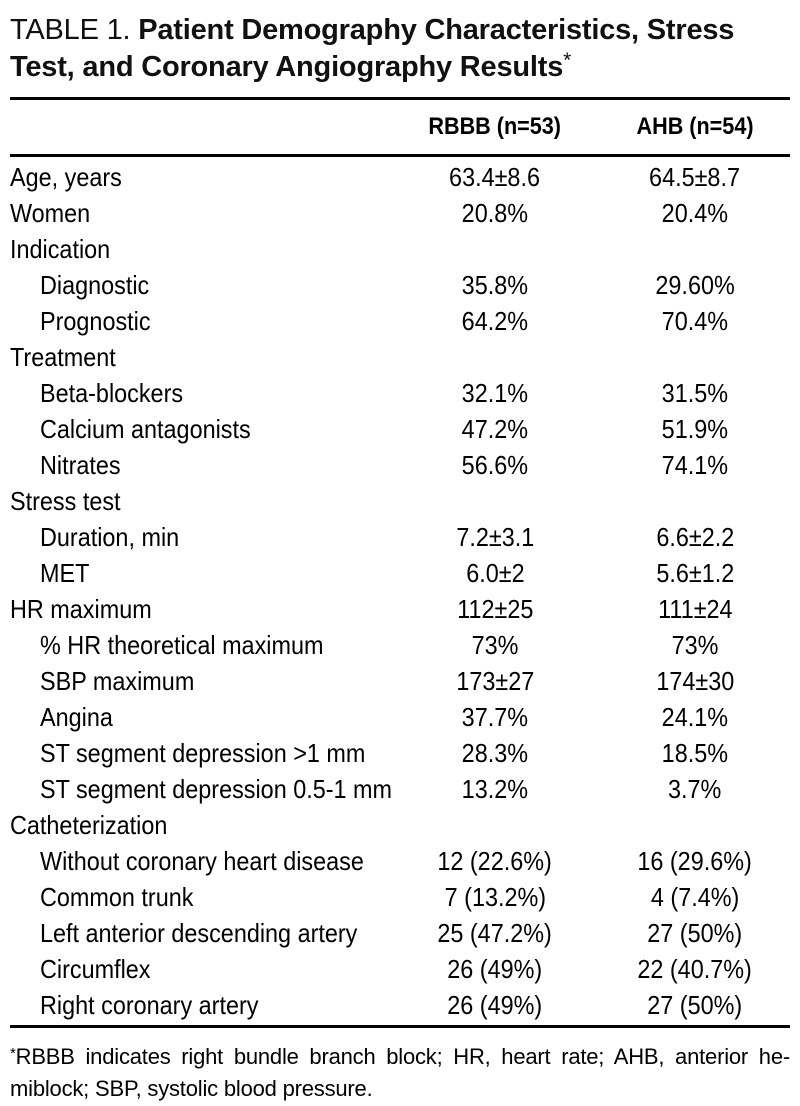  I want to click on ahb-value: 73%, so click(695, 644).